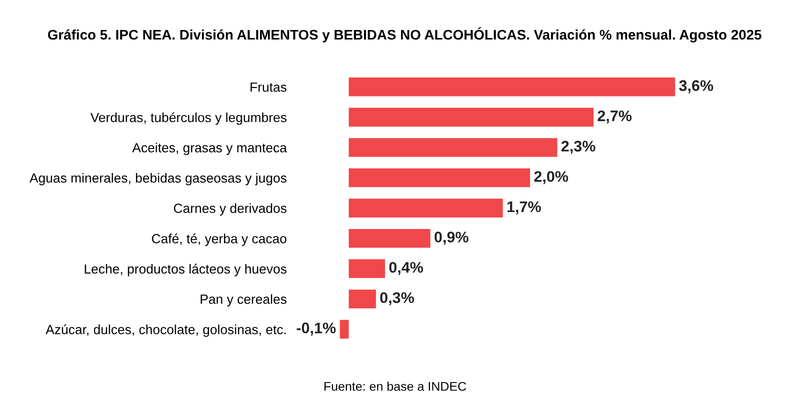  Describe the element at coordinates (243, 300) in the screenshot. I see `y-tick-label: Pan y cereales` at that location.